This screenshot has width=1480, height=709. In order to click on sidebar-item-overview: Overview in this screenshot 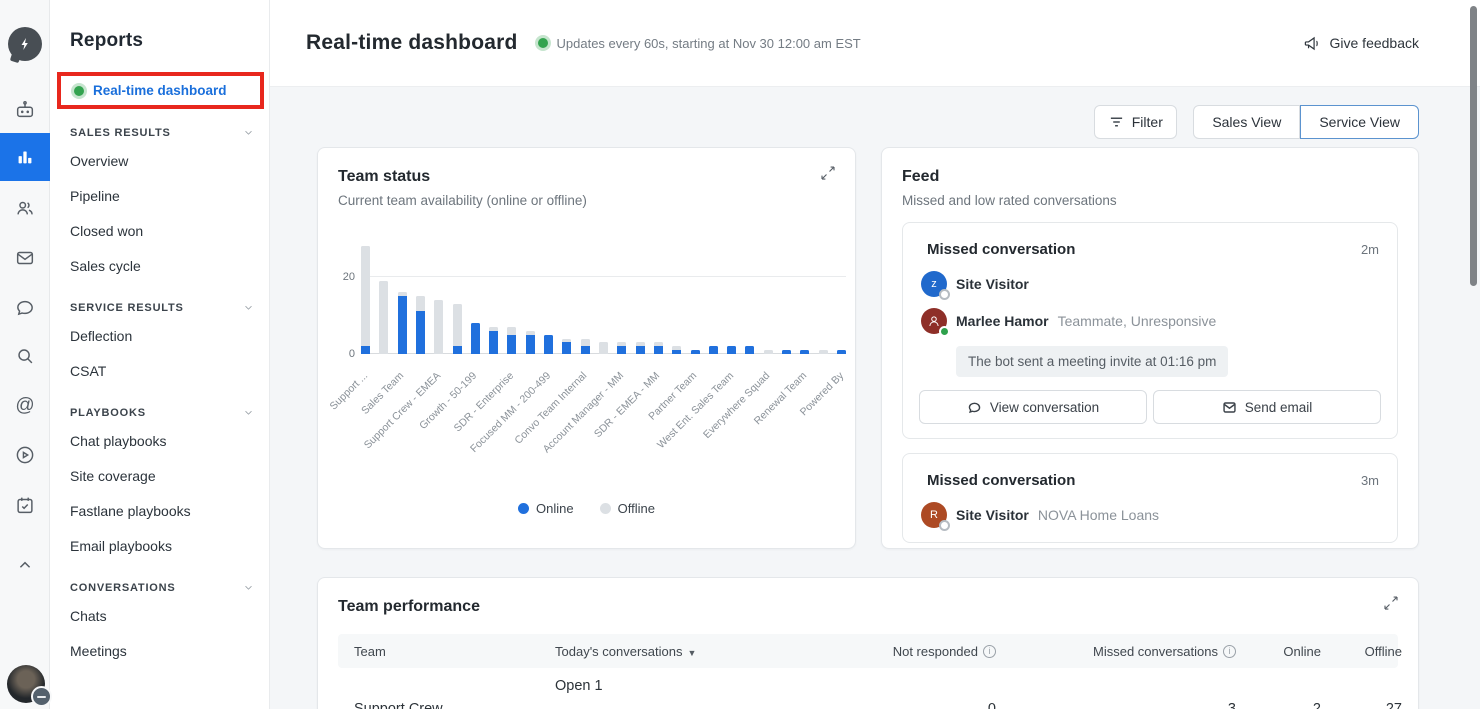, I will do `click(99, 161)`.